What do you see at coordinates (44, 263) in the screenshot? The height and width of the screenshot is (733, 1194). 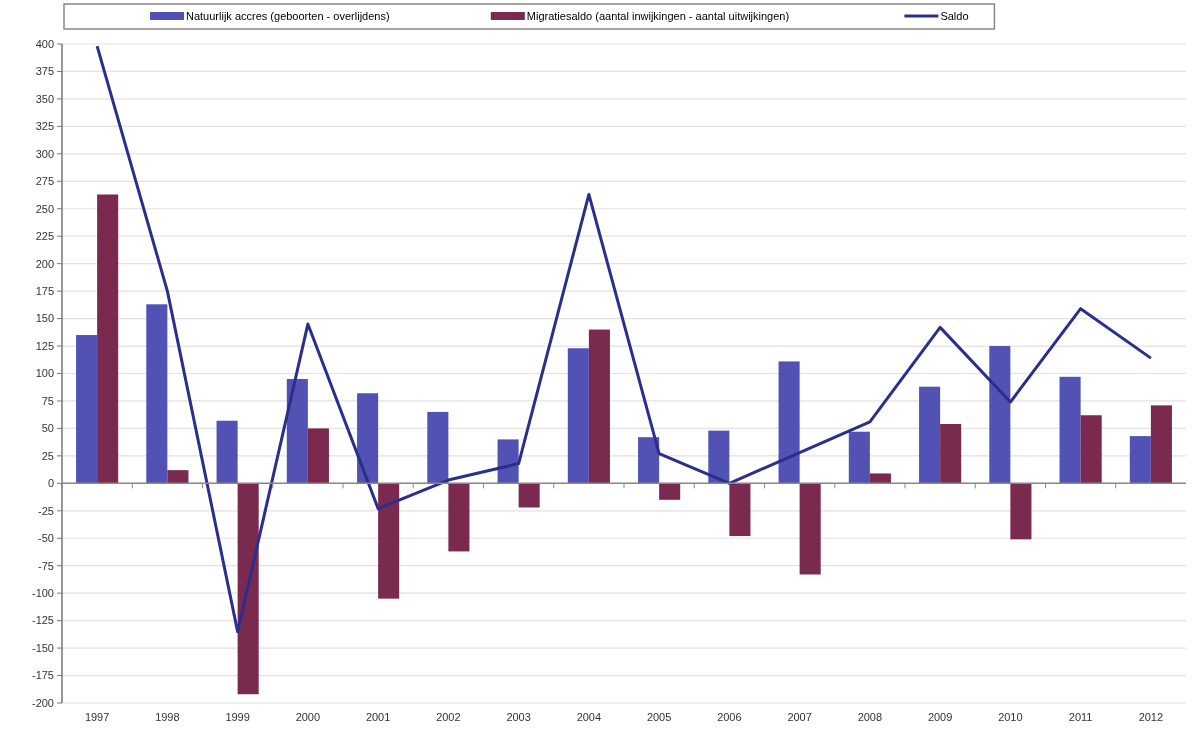 I see `y-tick-label: 200` at bounding box center [44, 263].